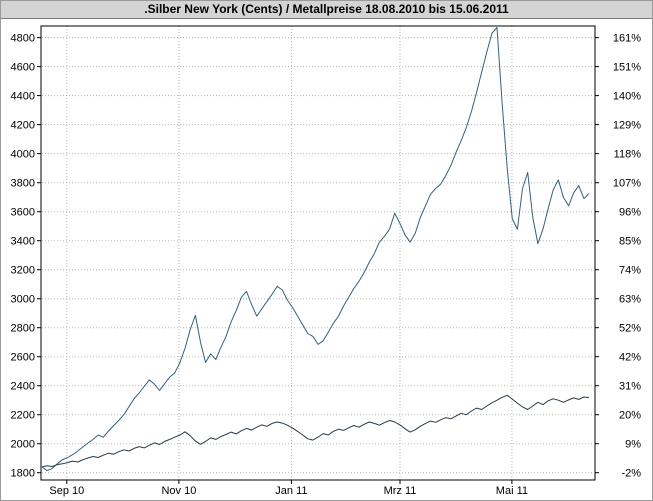 The width and height of the screenshot is (653, 501). What do you see at coordinates (627, 97) in the screenshot?
I see `right-axis-label: 140%` at bounding box center [627, 97].